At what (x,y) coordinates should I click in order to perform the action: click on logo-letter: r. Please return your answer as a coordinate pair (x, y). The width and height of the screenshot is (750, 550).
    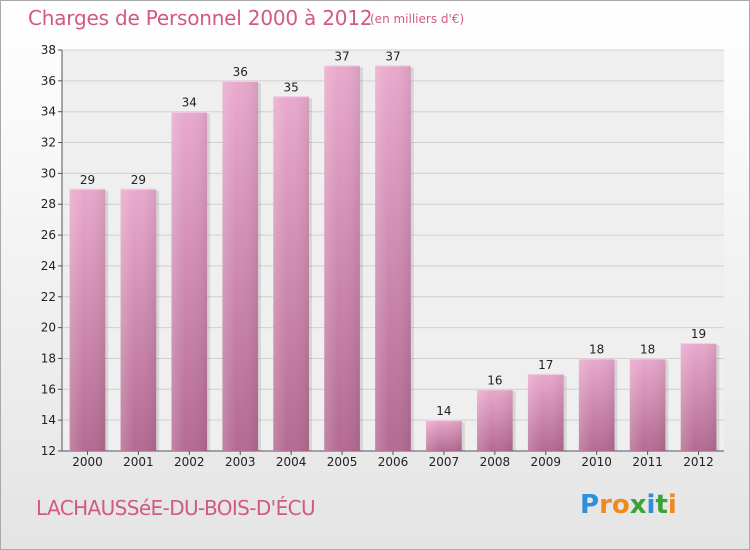
    Looking at the image, I should click on (605, 505).